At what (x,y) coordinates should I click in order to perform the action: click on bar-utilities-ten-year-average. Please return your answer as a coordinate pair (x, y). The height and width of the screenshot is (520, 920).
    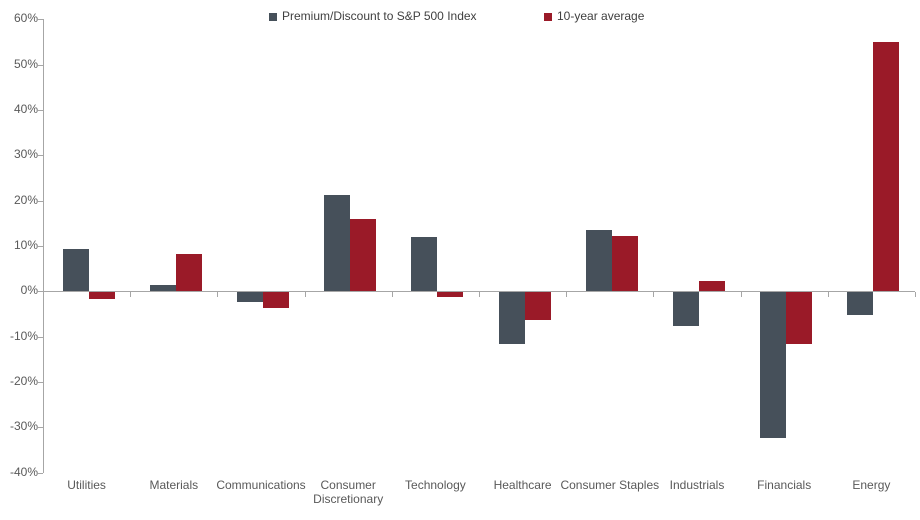
    Looking at the image, I should click on (101, 296).